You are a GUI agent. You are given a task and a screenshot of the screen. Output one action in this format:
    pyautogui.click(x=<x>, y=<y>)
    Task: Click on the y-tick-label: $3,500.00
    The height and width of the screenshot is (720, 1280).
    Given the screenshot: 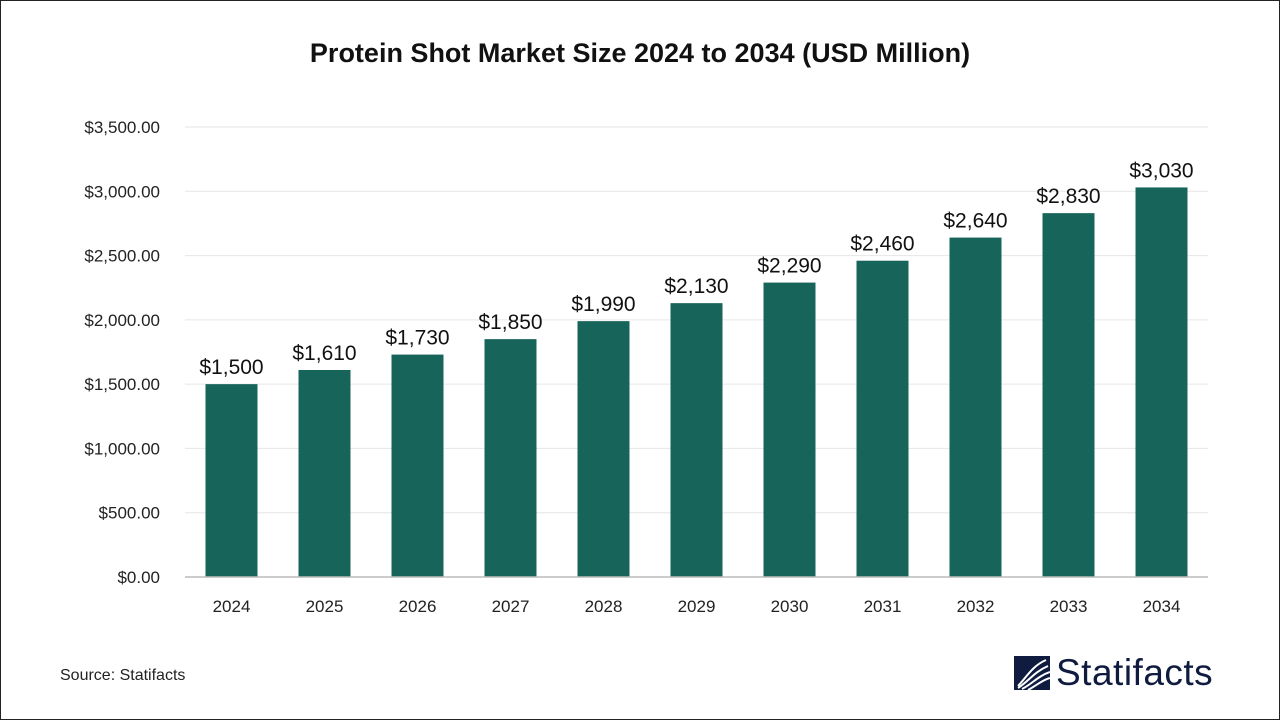 What is the action you would take?
    pyautogui.click(x=122, y=127)
    